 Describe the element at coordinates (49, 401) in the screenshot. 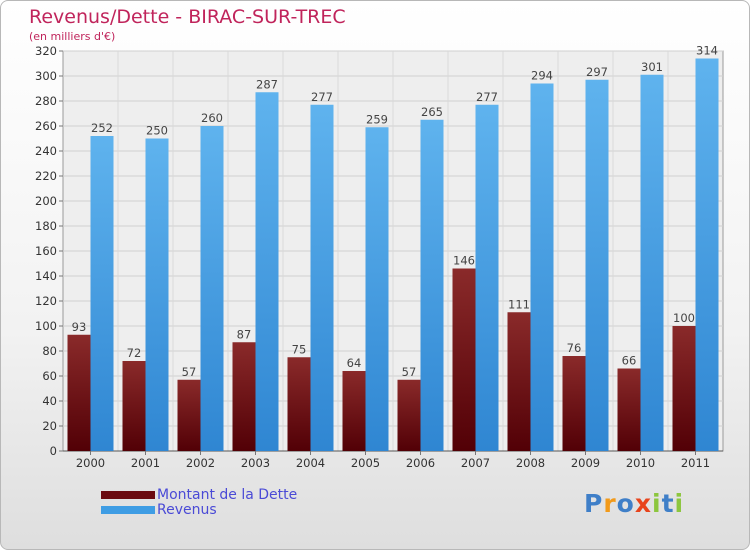

I see `y-tick-label: 40` at that location.